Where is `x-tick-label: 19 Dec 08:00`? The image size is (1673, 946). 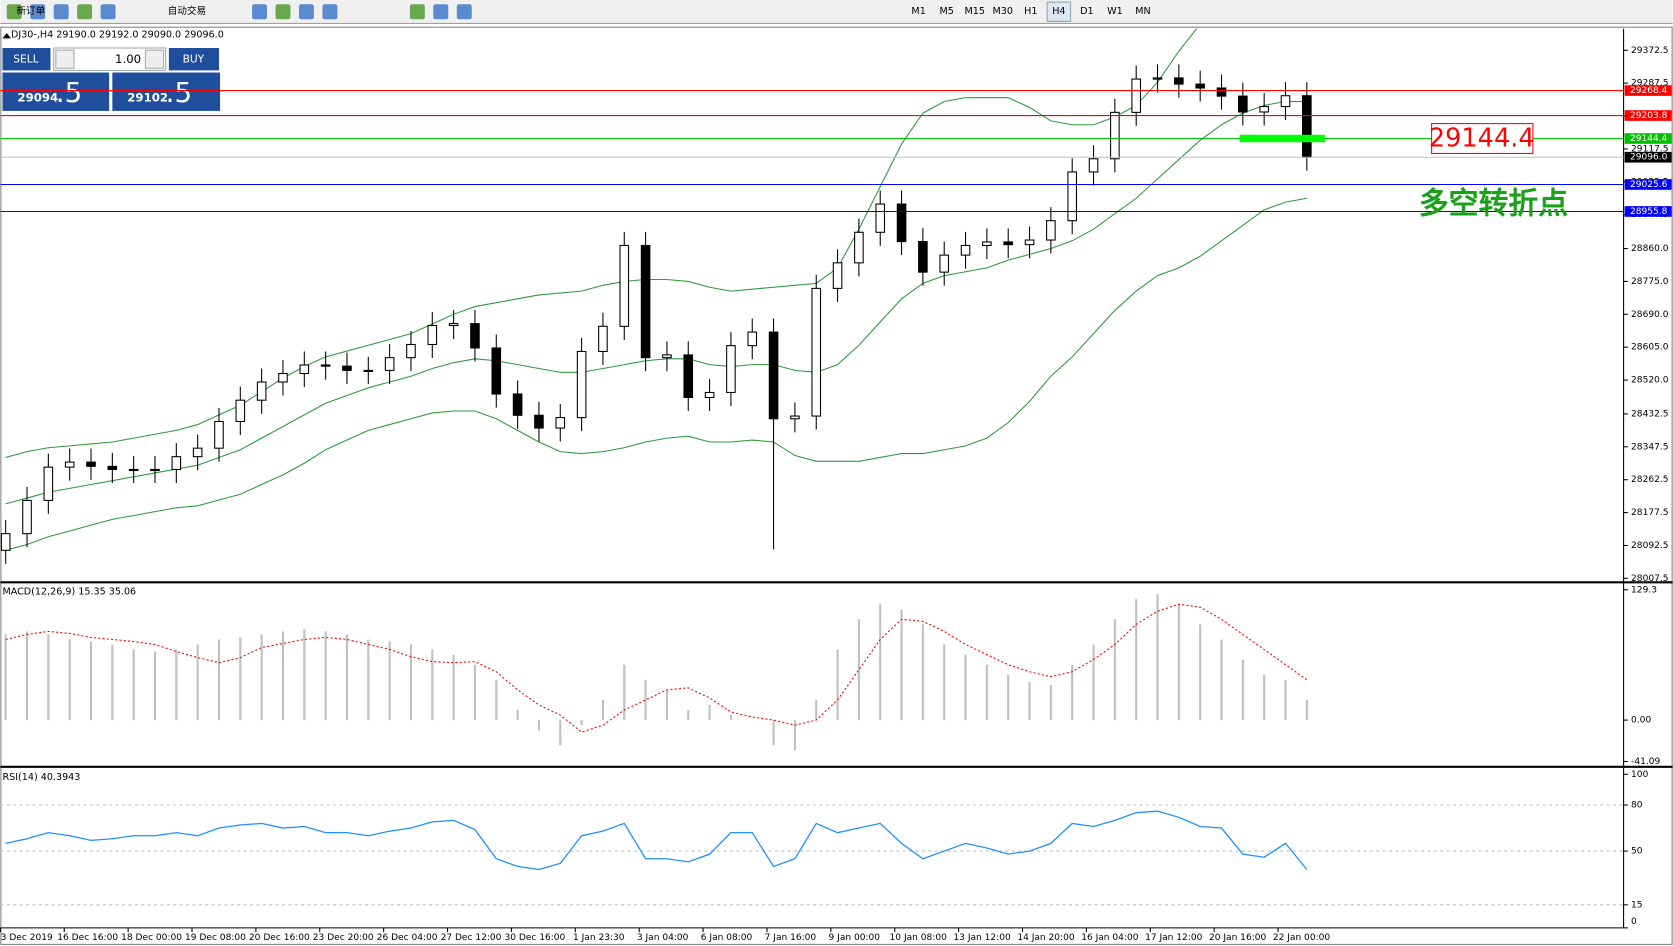 x-tick-label: 19 Dec 08:00 is located at coordinates (215, 938).